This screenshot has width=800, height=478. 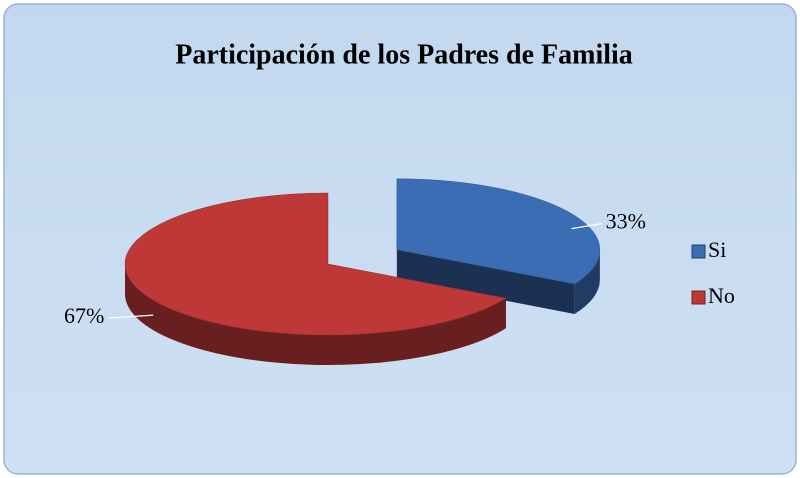 What do you see at coordinates (485, 281) in the screenshot?
I see `slice-face` at bounding box center [485, 281].